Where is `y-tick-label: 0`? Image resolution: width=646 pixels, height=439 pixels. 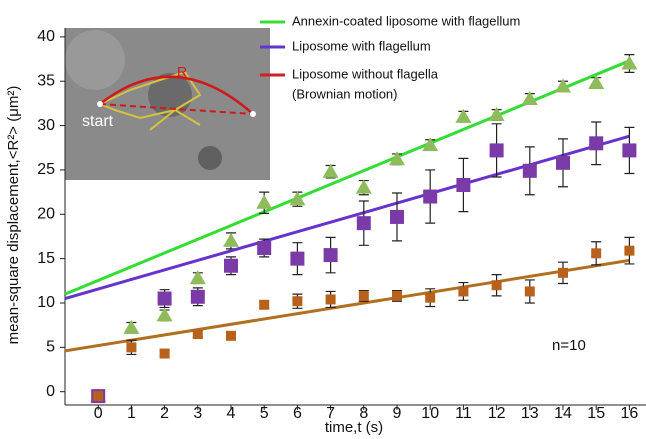
y-tick-label: 0 is located at coordinates (50, 391).